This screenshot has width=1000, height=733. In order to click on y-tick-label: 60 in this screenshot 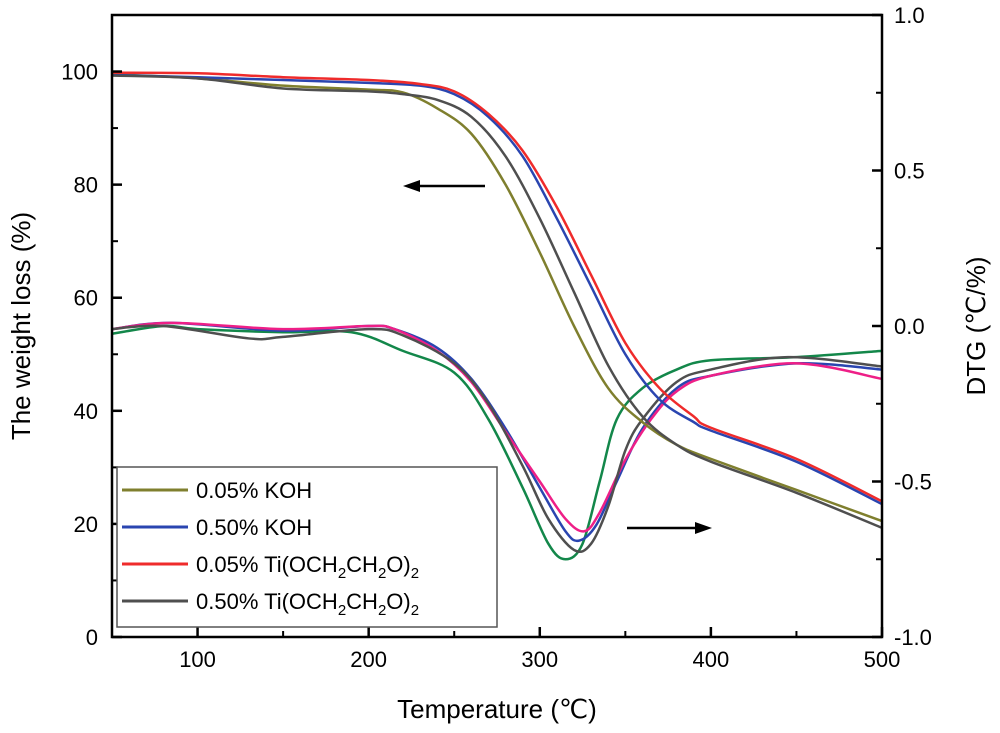, I will do `click(86, 298)`.